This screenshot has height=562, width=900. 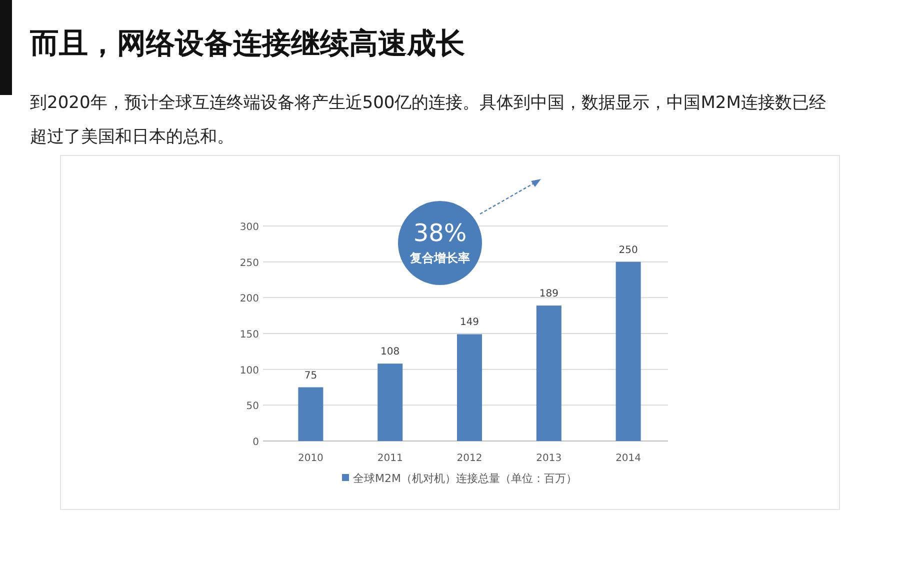 What do you see at coordinates (428, 120) in the screenshot?
I see `chart-subtitle: 到2020年，预计全球互连终端设备将产生近500亿的连接。具体到中国，数据显示，中国M2M连接数已经超过了美国和日本的总和。` at bounding box center [428, 120].